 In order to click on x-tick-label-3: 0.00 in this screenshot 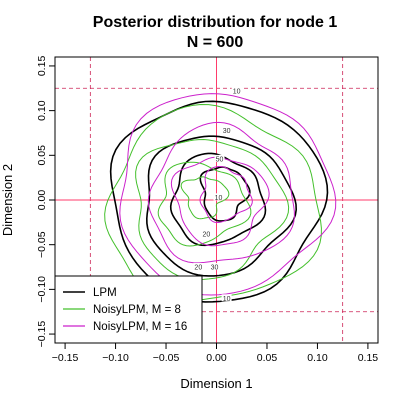, I will do `click(216, 358)`.